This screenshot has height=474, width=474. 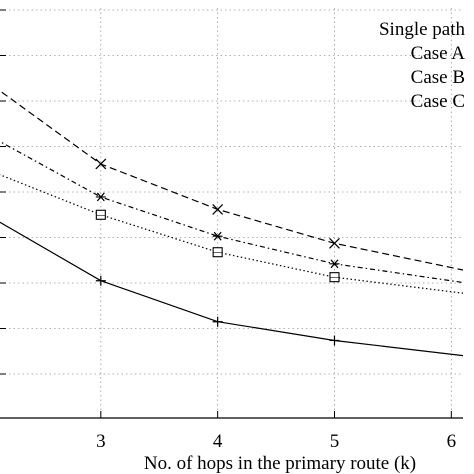 I want to click on x-tick-label: 4, so click(x=218, y=441).